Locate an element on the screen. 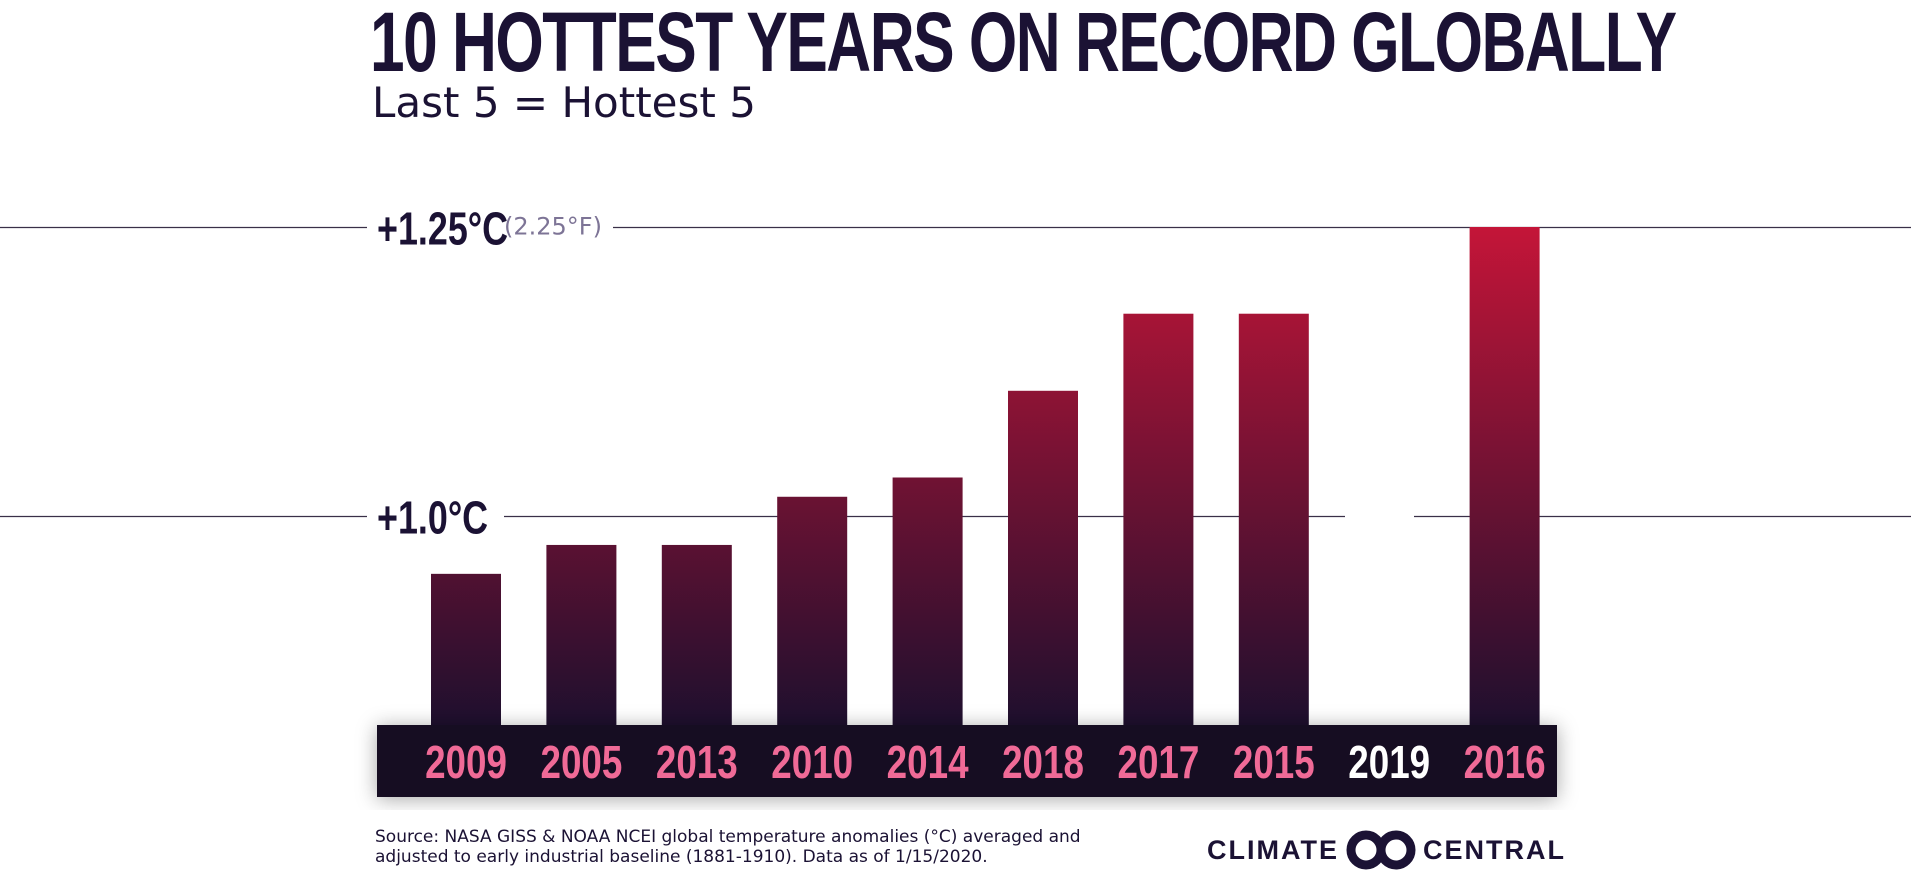  year-label-2019: 2019 is located at coordinates (1389, 762).